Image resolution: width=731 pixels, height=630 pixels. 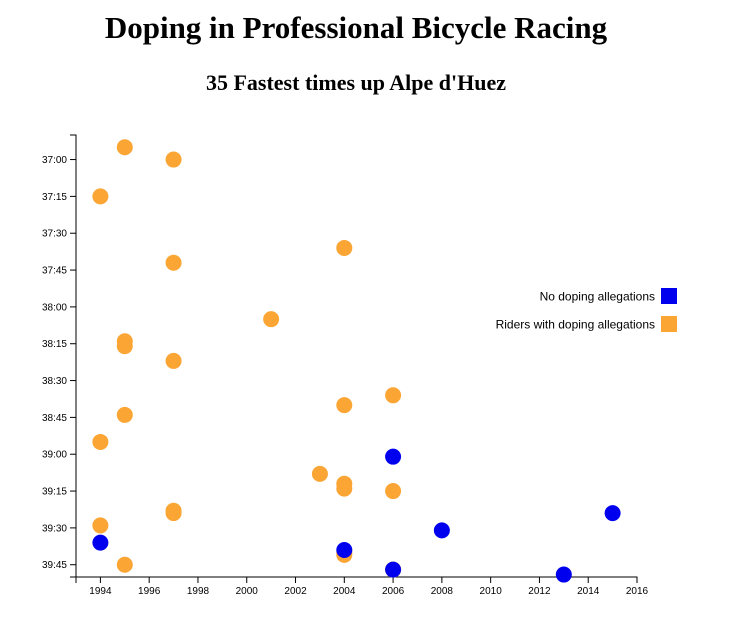 What do you see at coordinates (295, 591) in the screenshot?
I see `x-tick-label: 2002` at bounding box center [295, 591].